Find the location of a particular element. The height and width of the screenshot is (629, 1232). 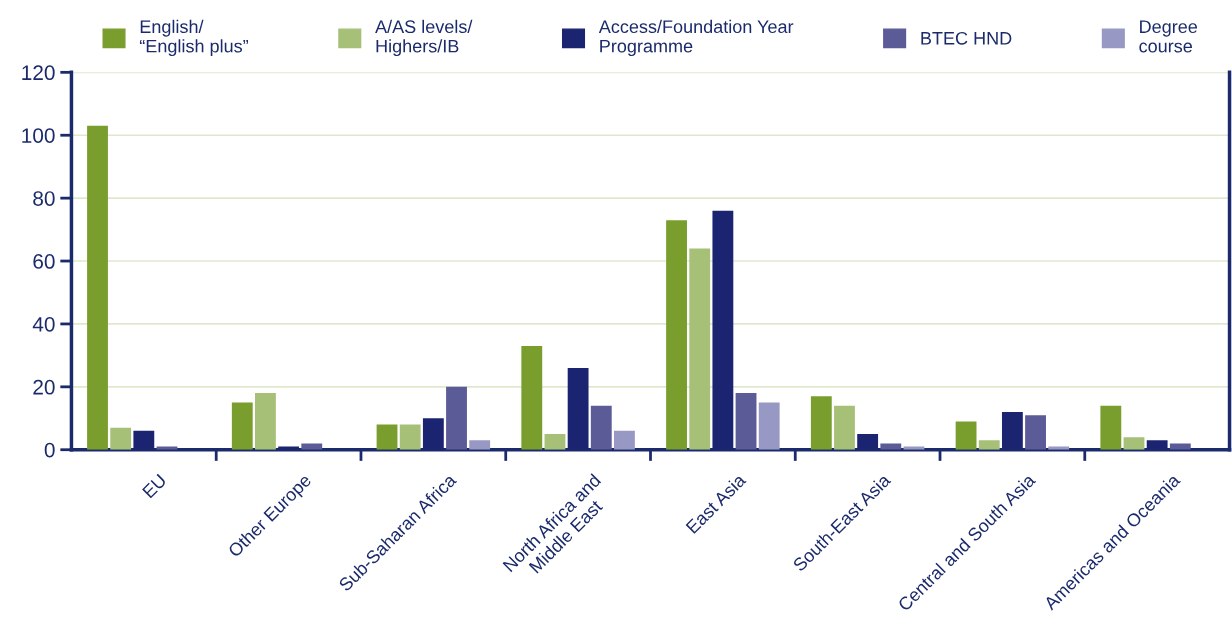

y-tick-label: 80 is located at coordinates (44, 198).